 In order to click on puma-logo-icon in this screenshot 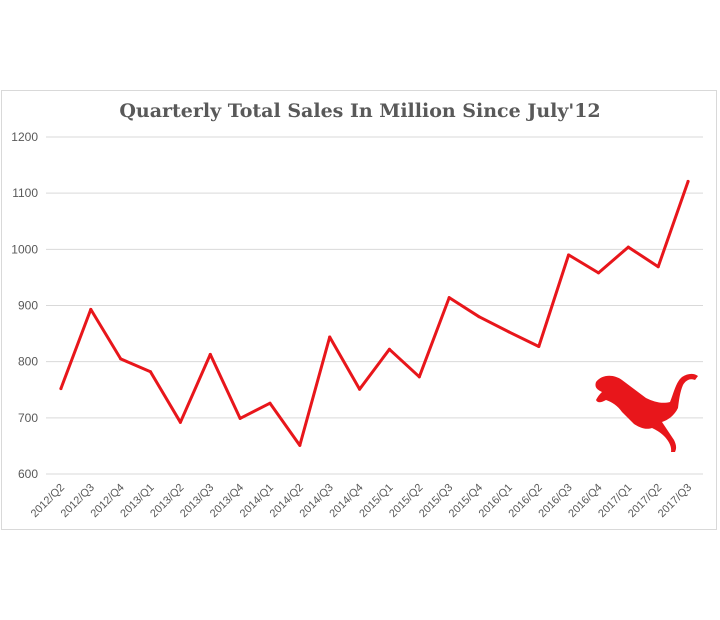, I will do `click(646, 412)`.